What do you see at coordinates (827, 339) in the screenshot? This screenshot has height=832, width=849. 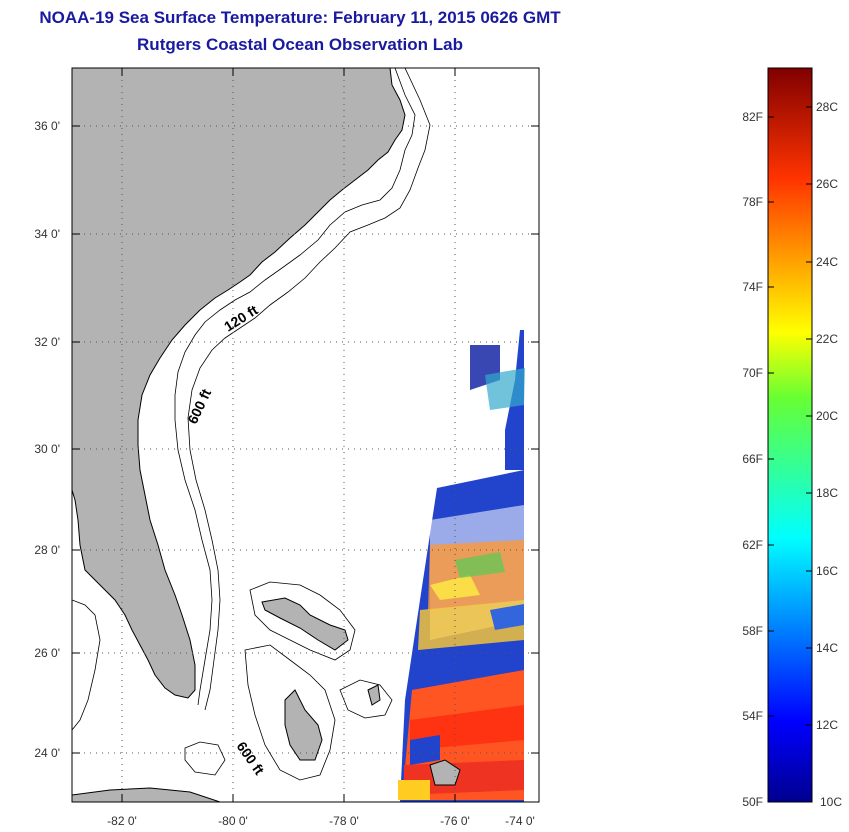 I see `colorbar-c-label: 22C` at bounding box center [827, 339].